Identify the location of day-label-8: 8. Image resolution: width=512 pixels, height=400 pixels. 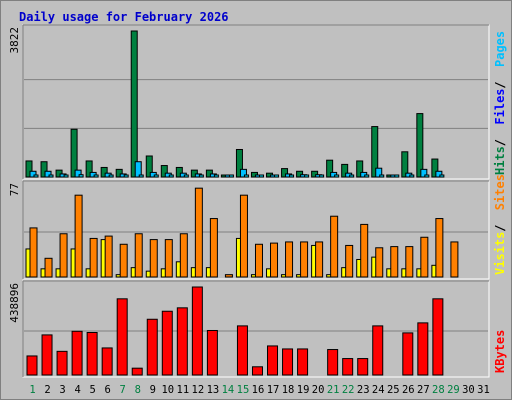
(138, 390).